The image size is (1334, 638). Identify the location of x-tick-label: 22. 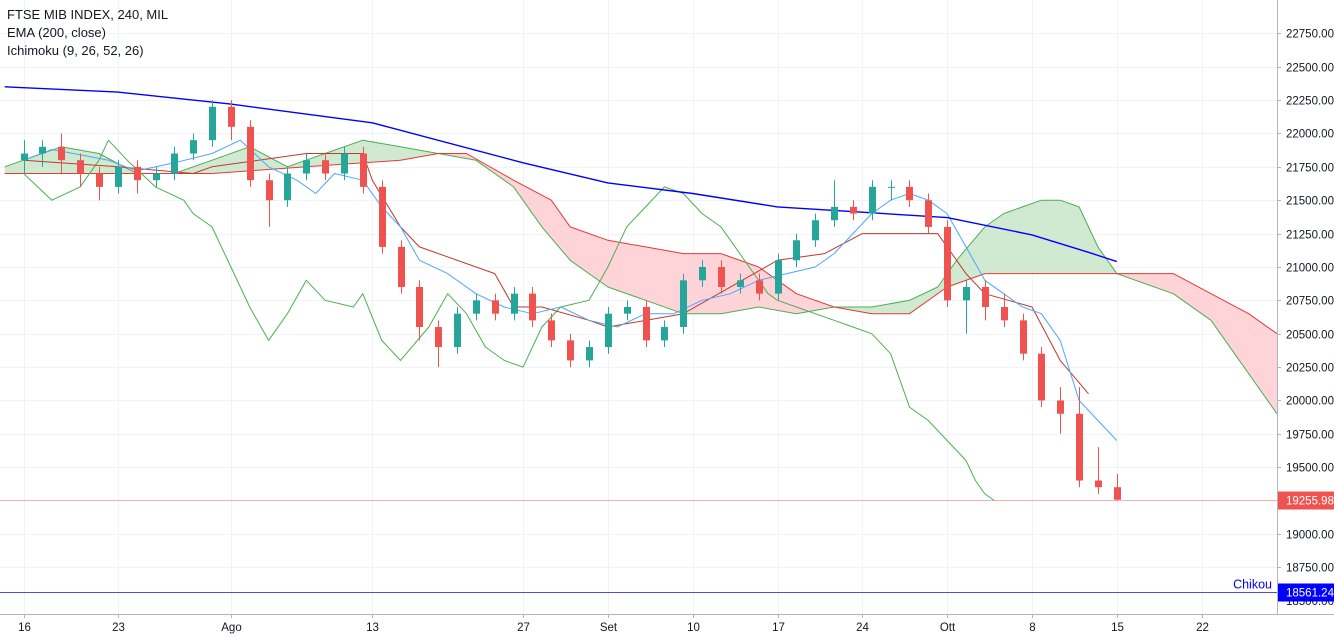
(1202, 628).